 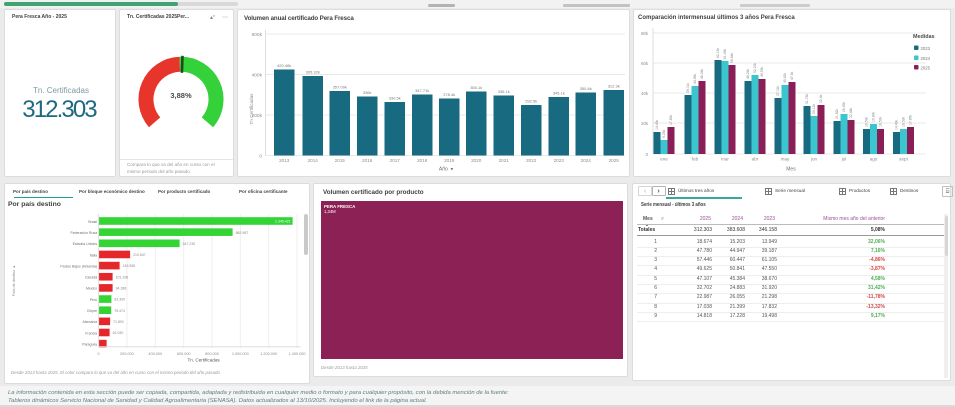 I want to click on svg-text: feb, so click(x=695, y=159).